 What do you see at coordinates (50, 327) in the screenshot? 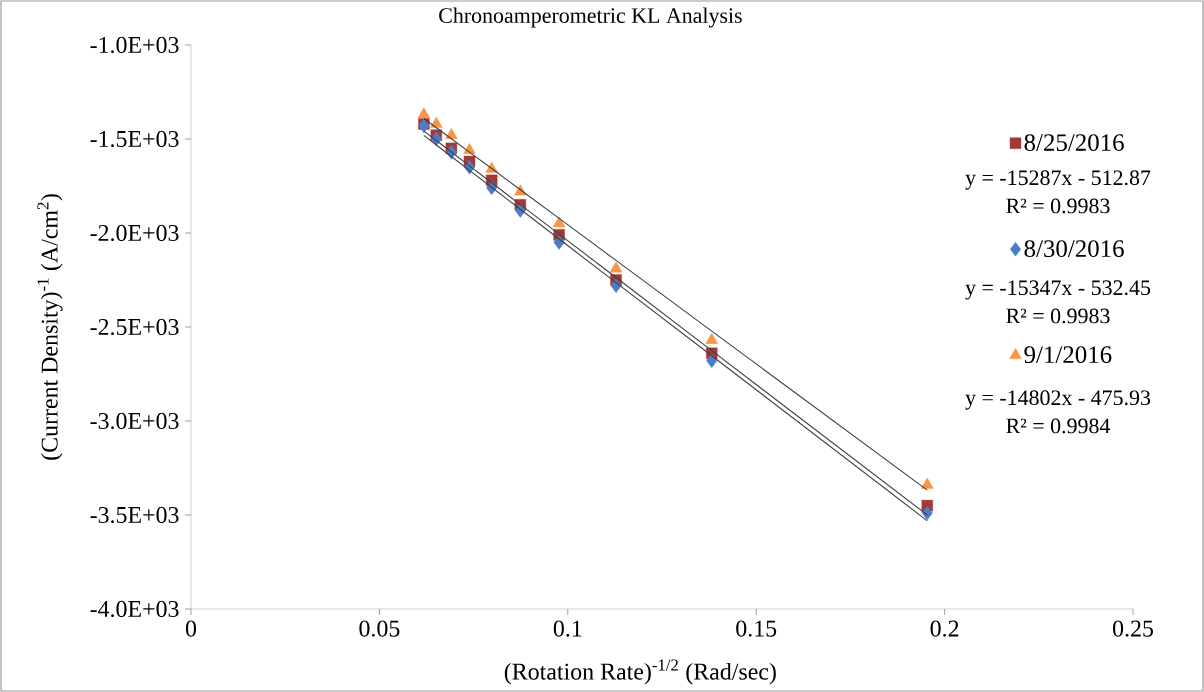
I see `y-axis-title: (Current Density)$^{-1}$ (A/cm$^{2}$)` at bounding box center [50, 327].